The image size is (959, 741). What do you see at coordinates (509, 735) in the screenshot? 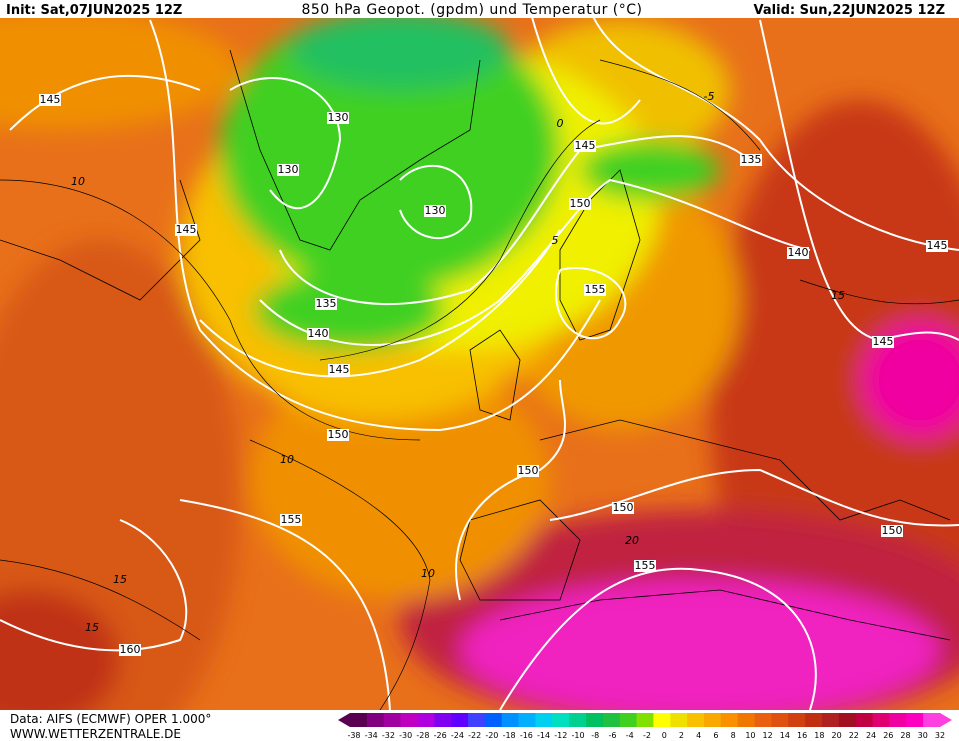
I see `colorbar-label: -18` at bounding box center [509, 735].